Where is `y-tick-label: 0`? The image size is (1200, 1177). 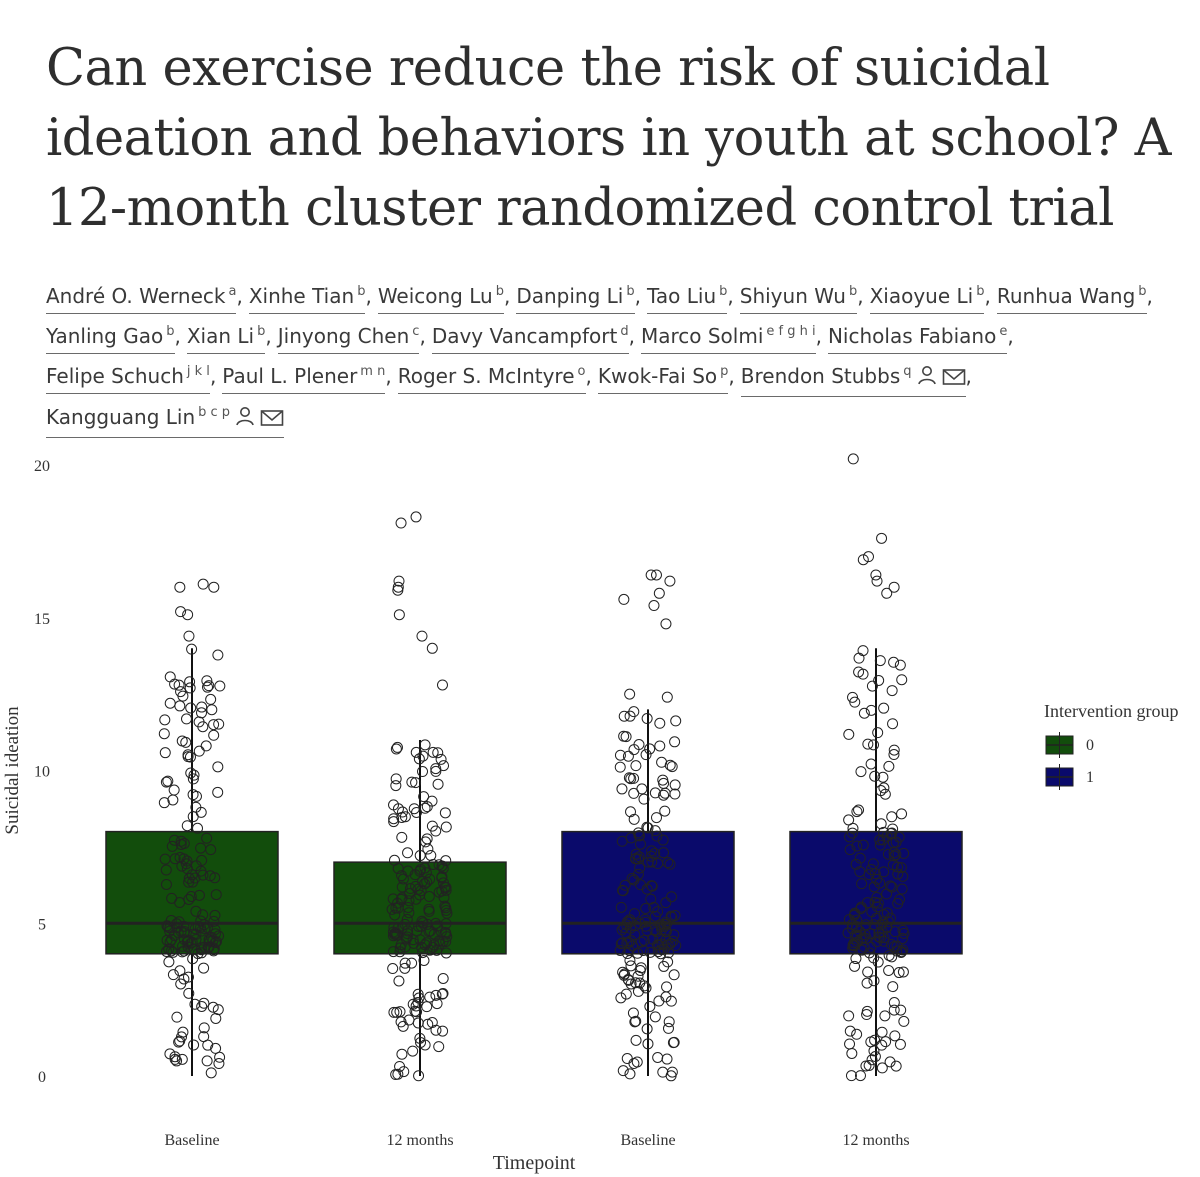 y-tick-label: 0 is located at coordinates (42, 1077).